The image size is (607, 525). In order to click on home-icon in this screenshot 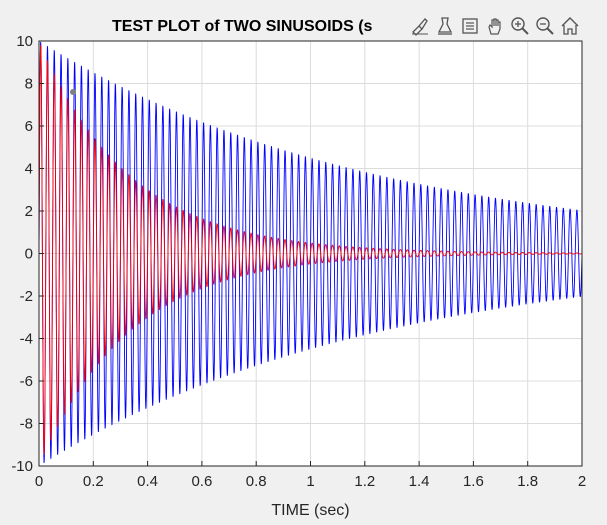, I will do `click(569, 26)`.